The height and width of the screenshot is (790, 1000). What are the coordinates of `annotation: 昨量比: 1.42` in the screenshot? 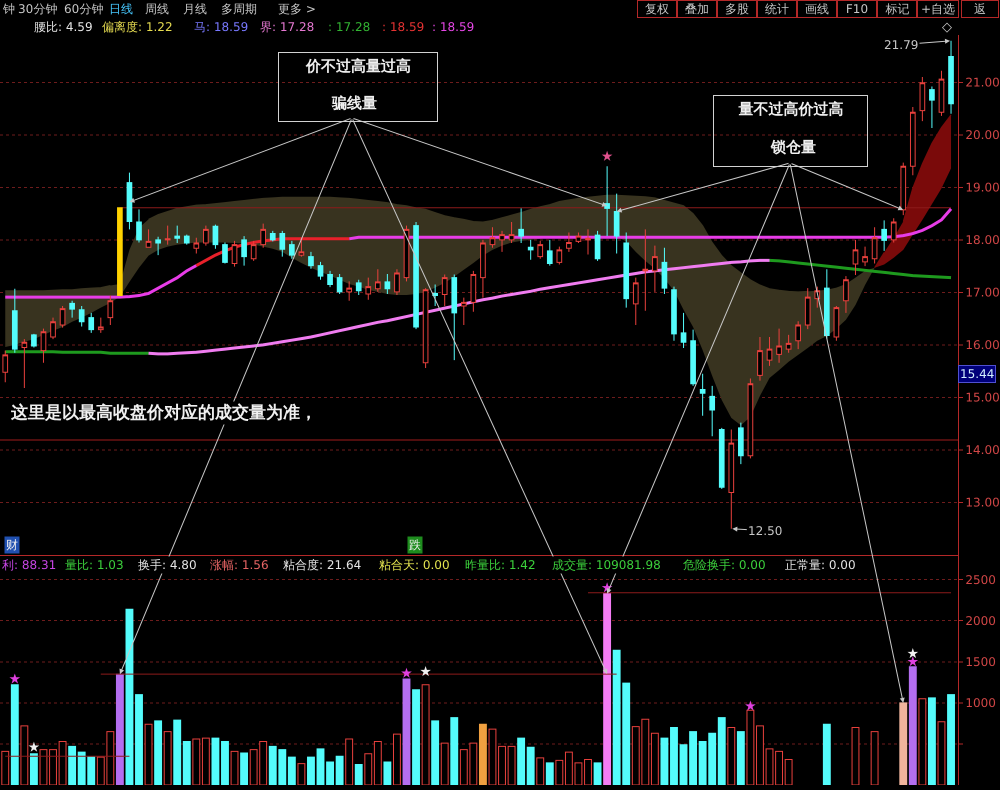 It's located at (500, 565).